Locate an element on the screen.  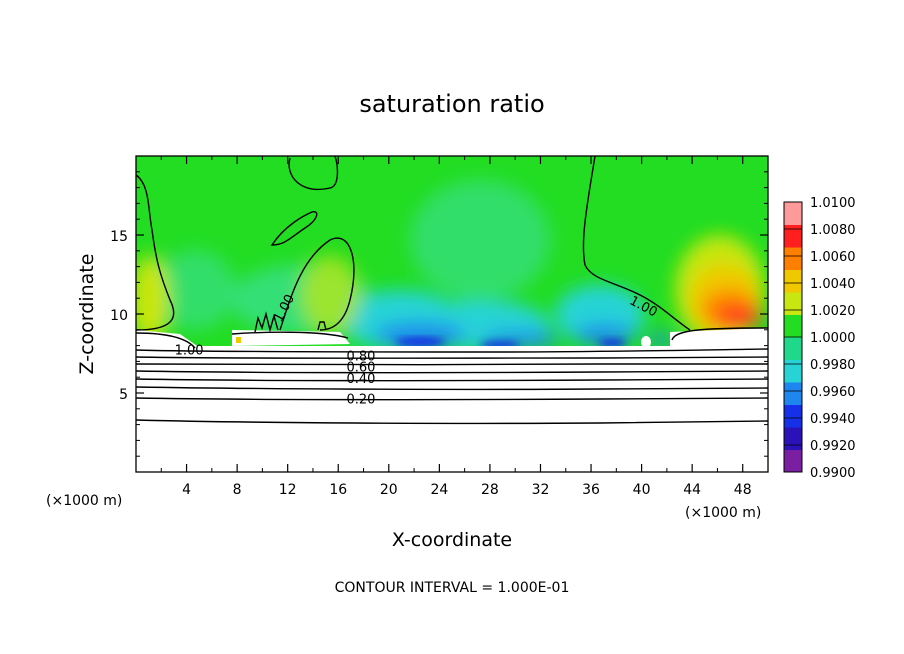
colorbar-tick-label: 0.9960 is located at coordinates (833, 392).